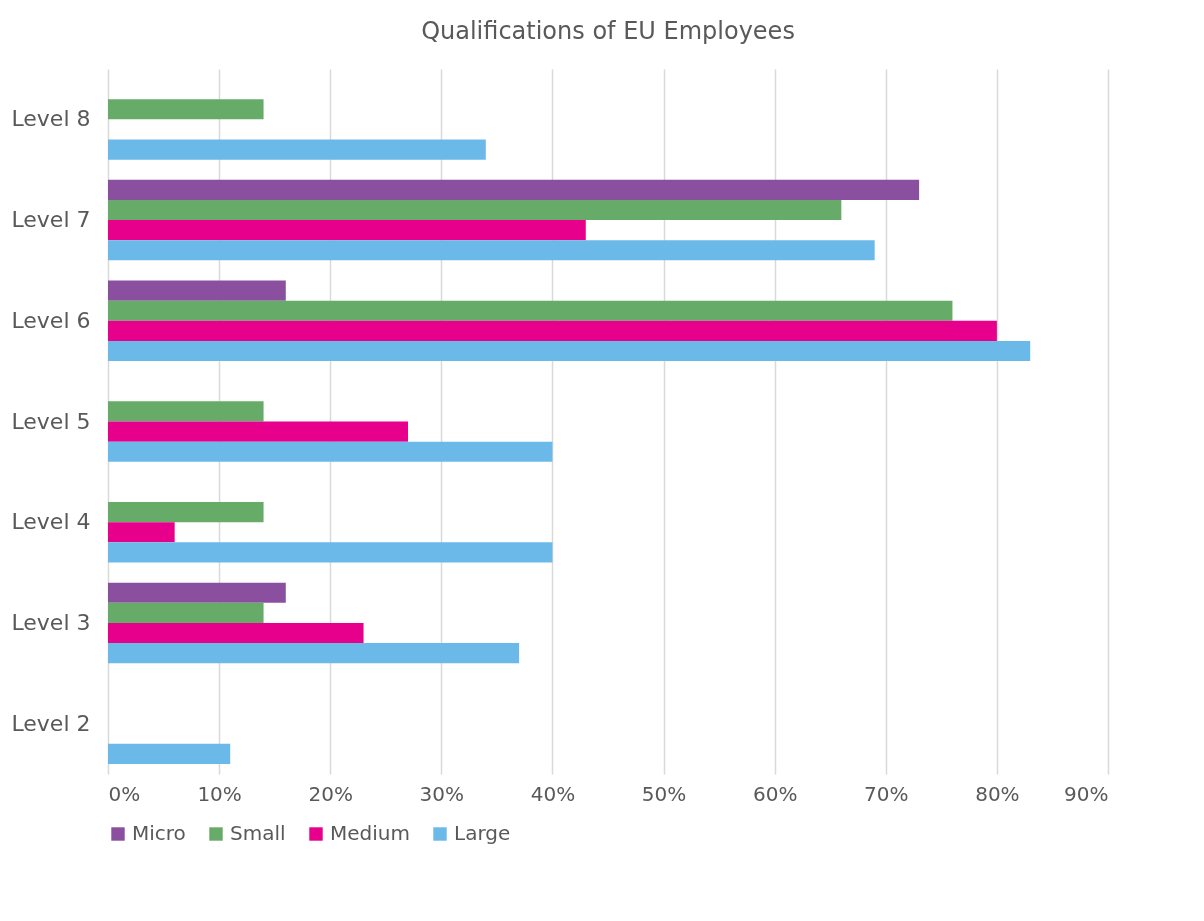  Describe the element at coordinates (51, 723) in the screenshot. I see `y-tick-label: Level 2` at that location.